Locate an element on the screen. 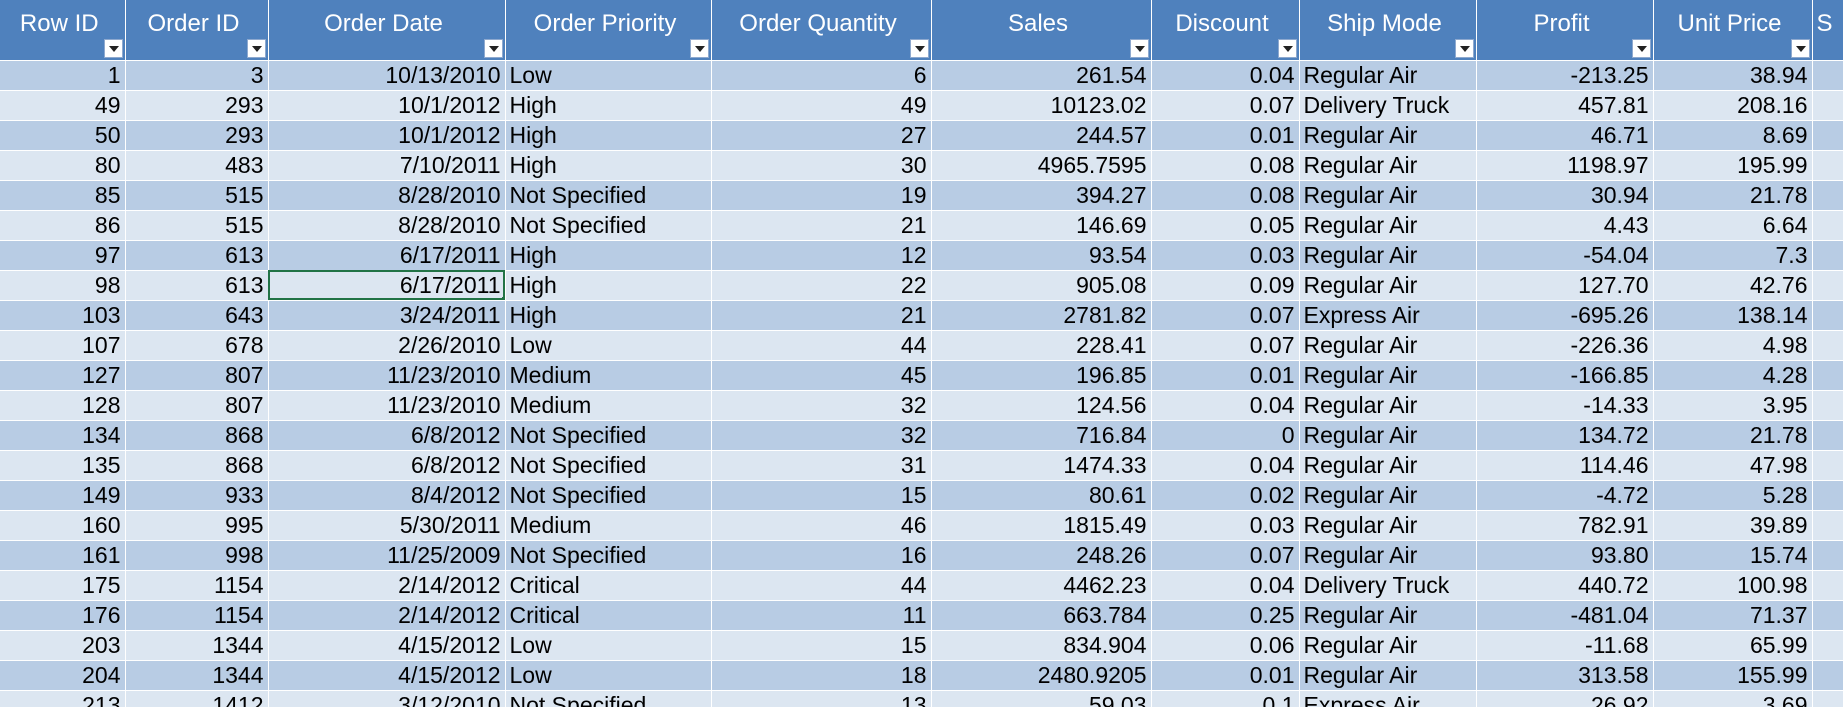  cell-order-quantity: 49 is located at coordinates (821, 105).